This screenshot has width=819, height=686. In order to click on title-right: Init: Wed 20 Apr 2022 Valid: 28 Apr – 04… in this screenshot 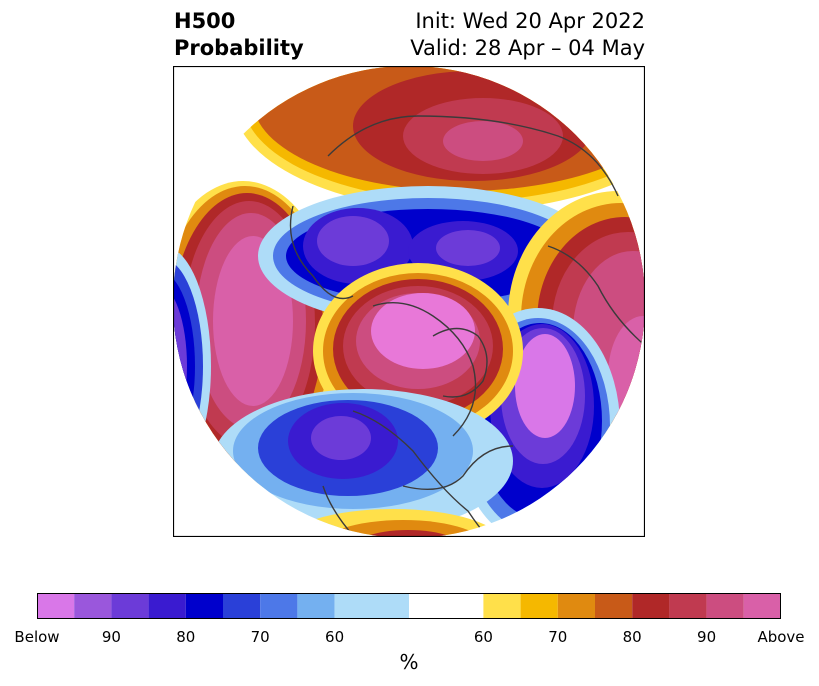, I will do `click(527, 35)`.